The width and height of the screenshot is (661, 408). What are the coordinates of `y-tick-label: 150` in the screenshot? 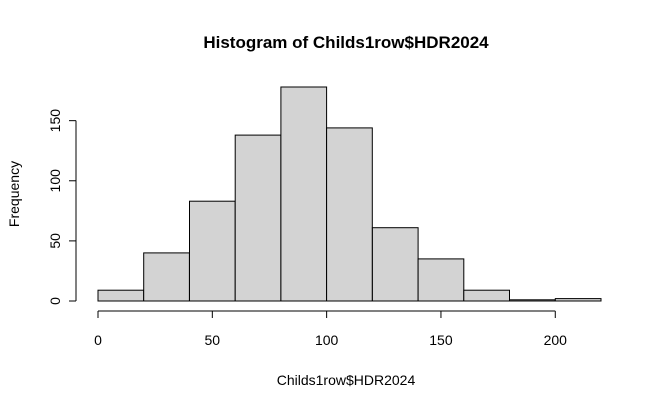 It's located at (55, 121).